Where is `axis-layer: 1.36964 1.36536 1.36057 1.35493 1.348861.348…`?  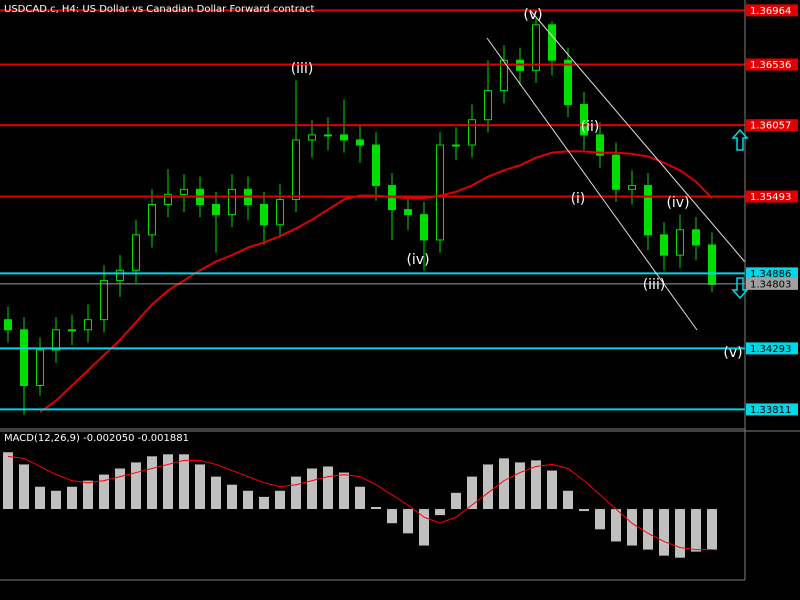 axis-layer: 1.36964 1.36536 1.36057 1.35493 1.348861.348… is located at coordinates (772, 210).